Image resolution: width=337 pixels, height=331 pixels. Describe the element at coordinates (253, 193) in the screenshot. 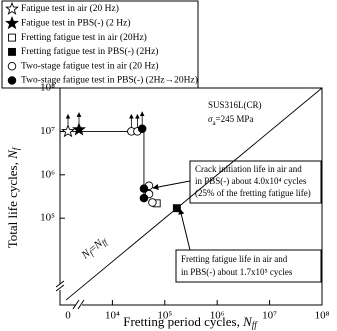

I see `annotation: (25% of the fretting fatigue life)` at that location.